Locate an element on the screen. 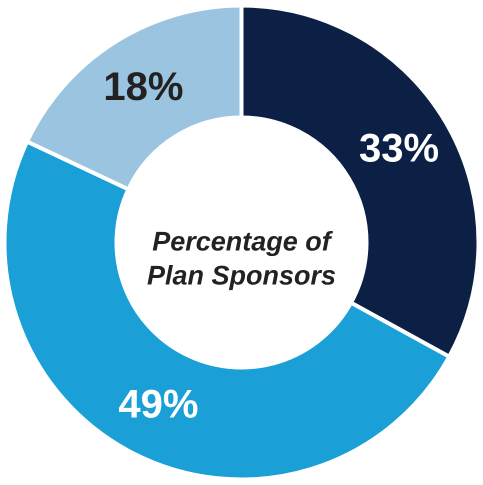 This screenshot has width=483, height=485. data-label: 18% is located at coordinates (143, 86).